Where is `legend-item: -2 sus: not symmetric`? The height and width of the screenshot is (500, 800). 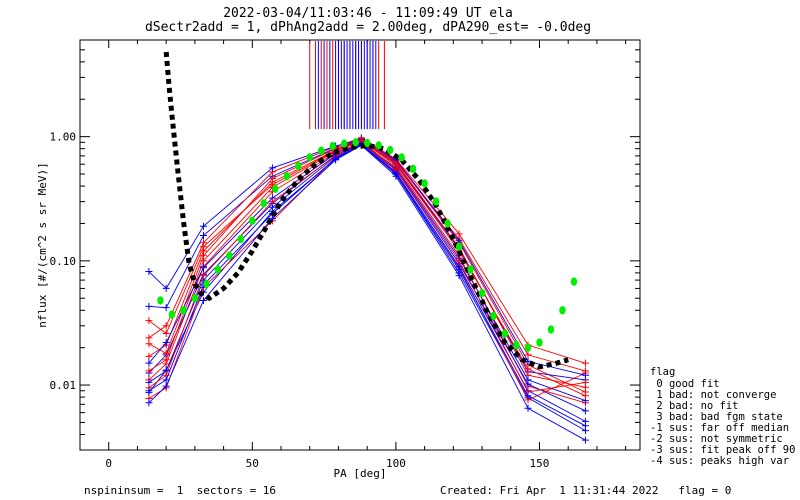
legend-item: -2 sus: not symmetric is located at coordinates (716, 439).